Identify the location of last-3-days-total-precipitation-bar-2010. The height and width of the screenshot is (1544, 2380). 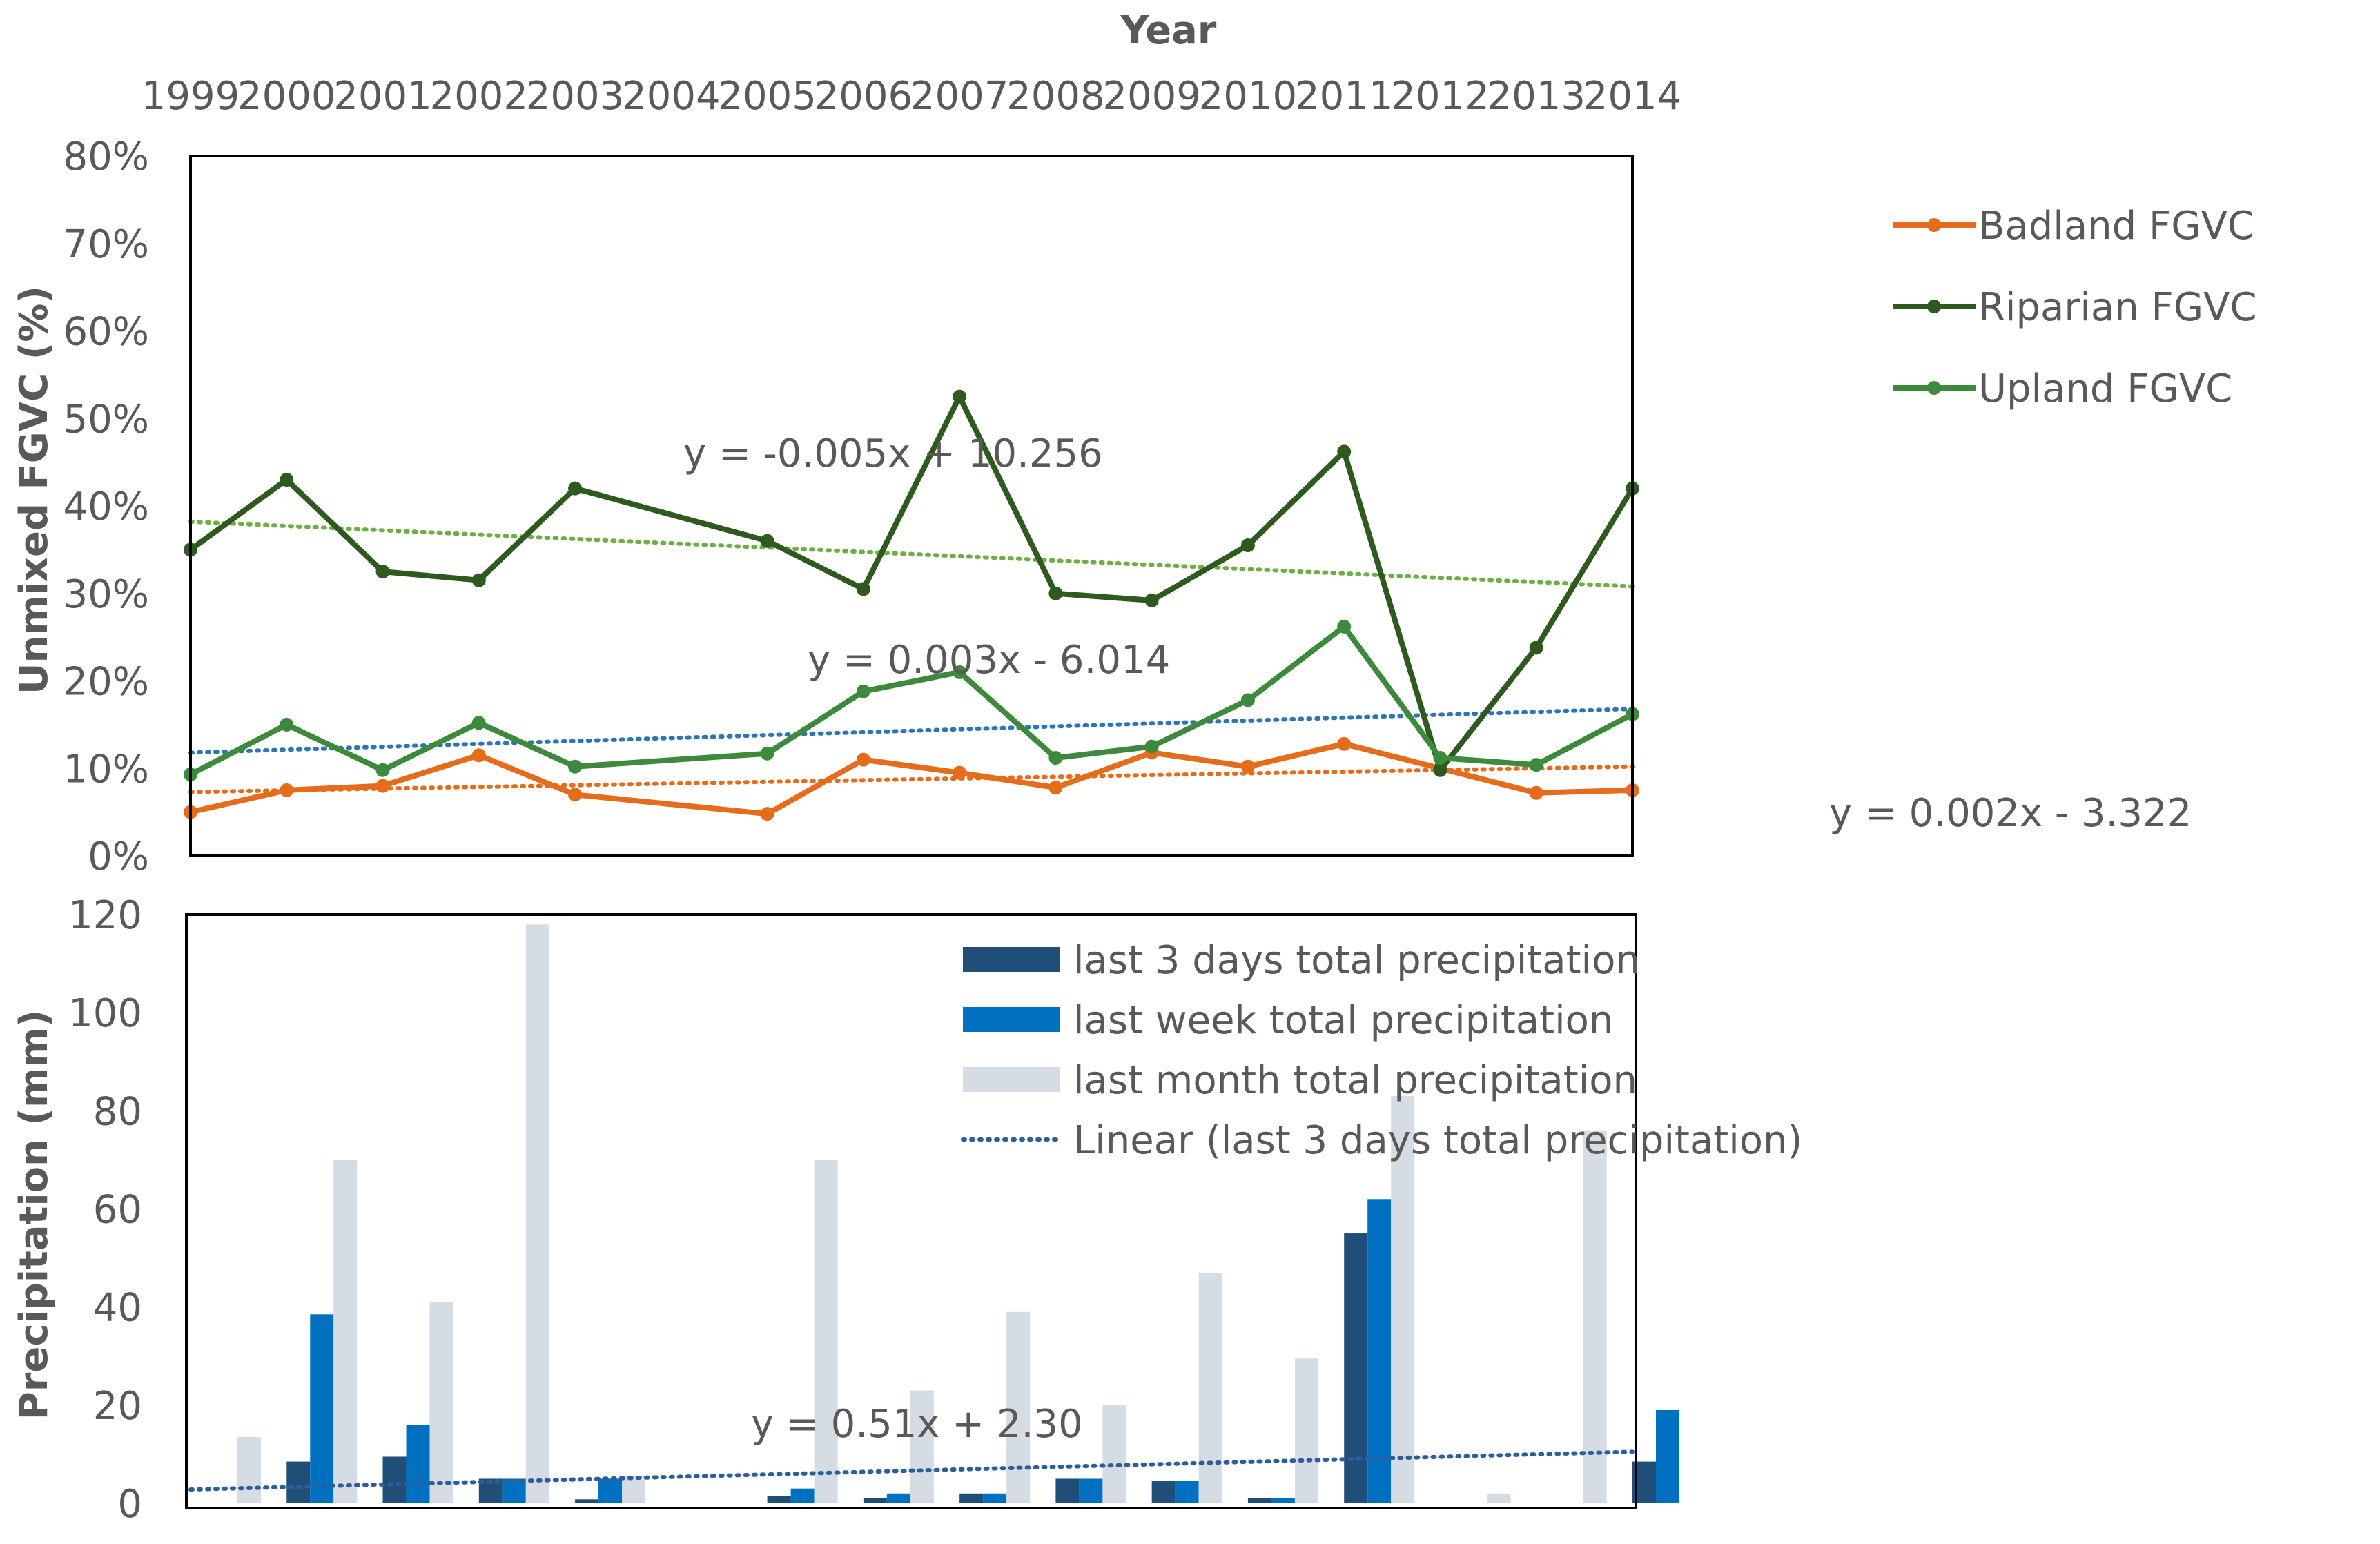
(1259, 1500).